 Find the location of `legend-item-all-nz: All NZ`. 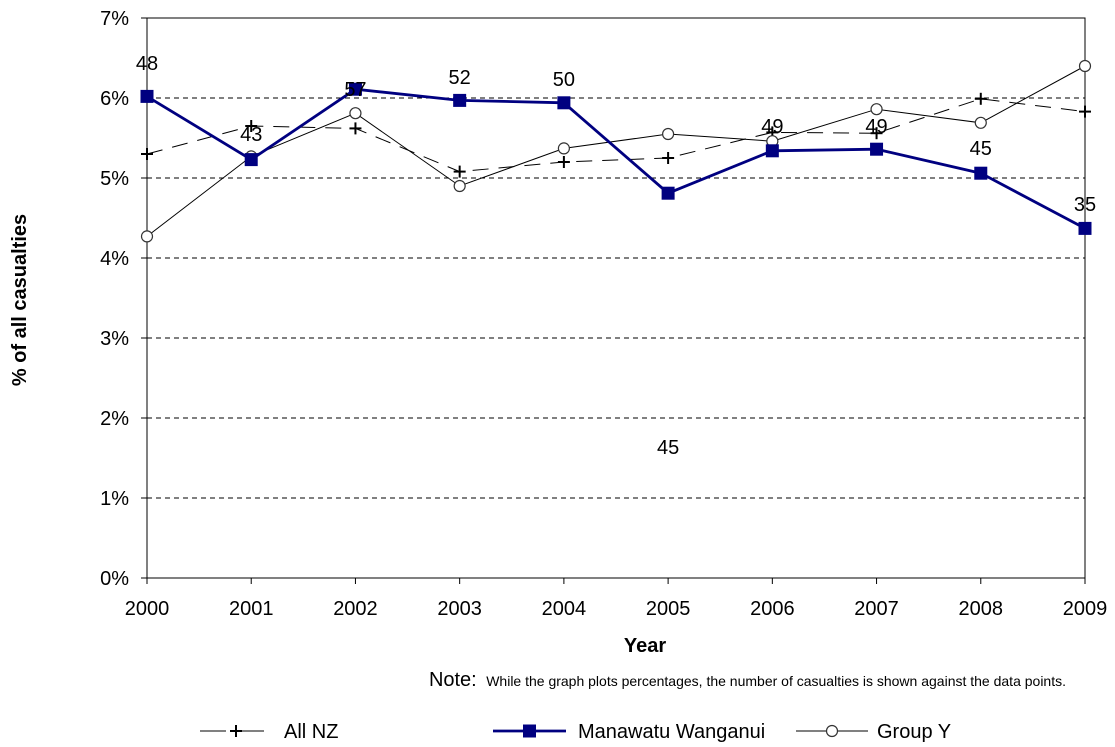

legend-item-all-nz: All NZ is located at coordinates (269, 732).